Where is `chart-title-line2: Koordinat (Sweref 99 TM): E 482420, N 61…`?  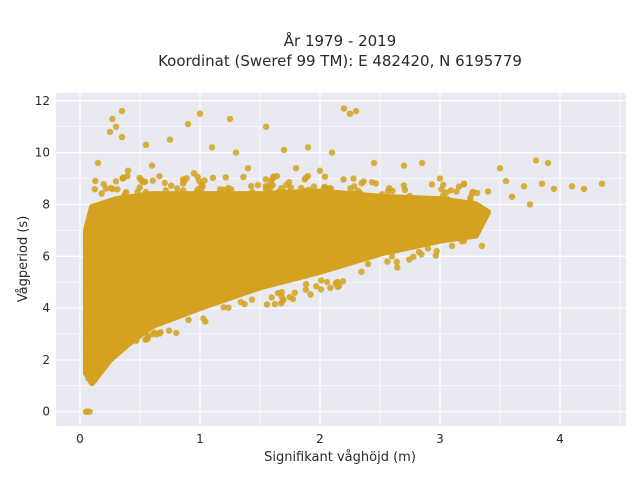 chart-title-line2: Koordinat (Sweref 99 TM): E 482420, N 61… is located at coordinates (340, 61).